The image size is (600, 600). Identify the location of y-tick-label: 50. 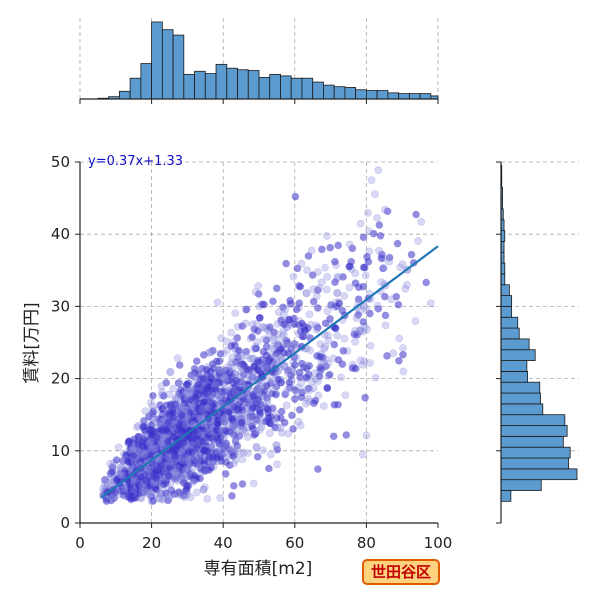
(60, 162).